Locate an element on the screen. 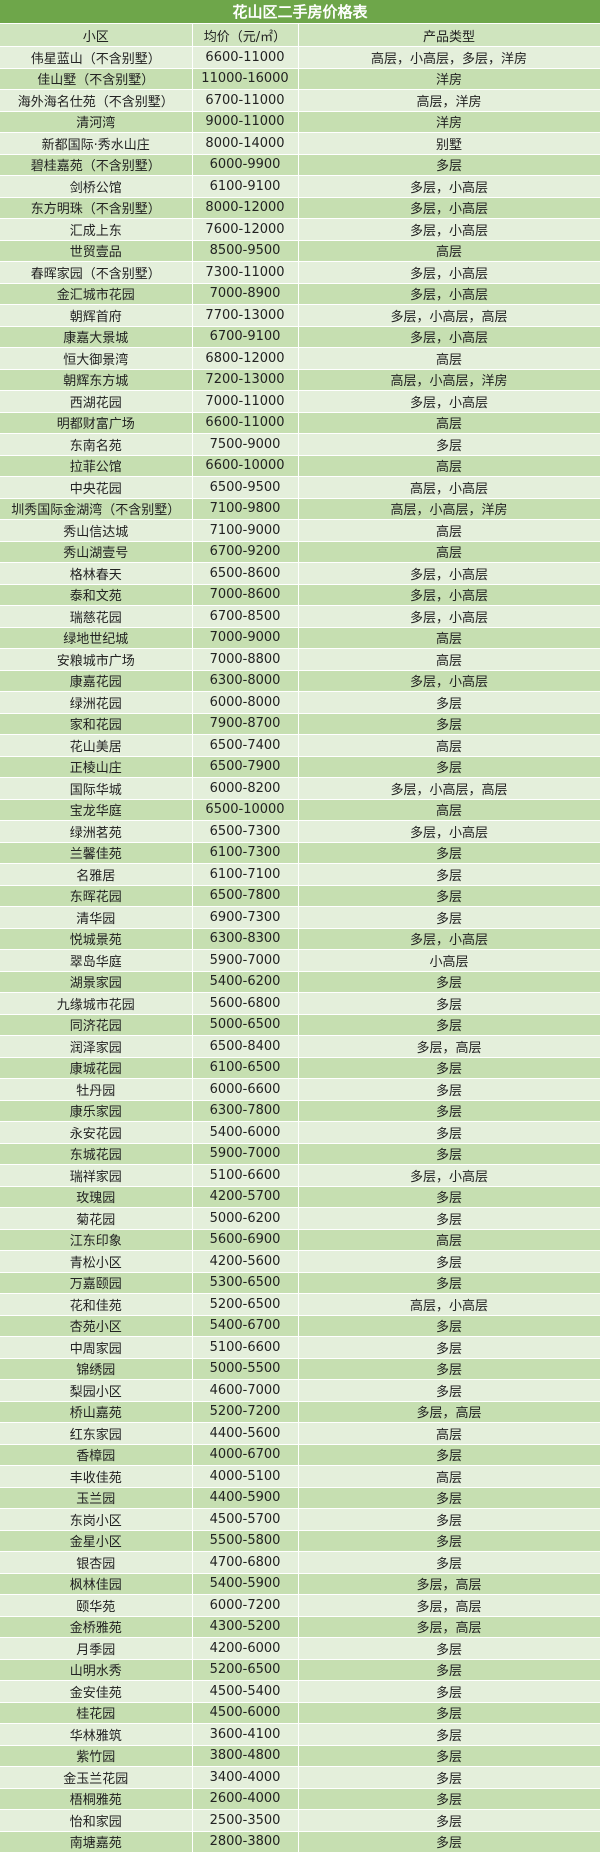  price-cell: 5400-6700 is located at coordinates (245, 1326).